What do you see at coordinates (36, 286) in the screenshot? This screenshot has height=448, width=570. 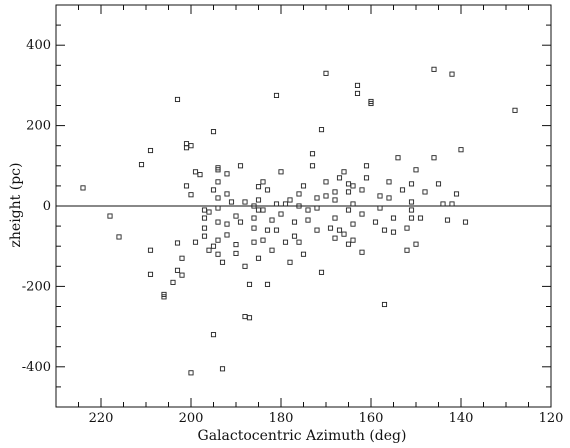 I see `y-tick-label: -200` at bounding box center [36, 286].